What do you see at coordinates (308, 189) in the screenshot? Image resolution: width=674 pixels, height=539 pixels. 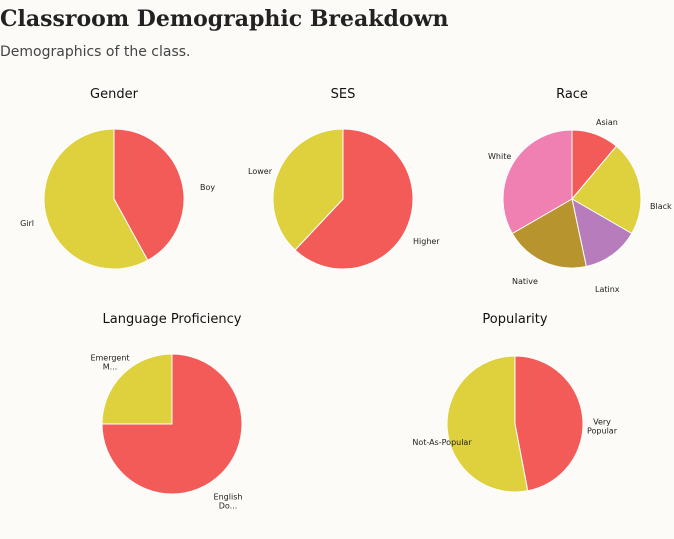 I see `pie-slice-ses-lower` at bounding box center [308, 189].